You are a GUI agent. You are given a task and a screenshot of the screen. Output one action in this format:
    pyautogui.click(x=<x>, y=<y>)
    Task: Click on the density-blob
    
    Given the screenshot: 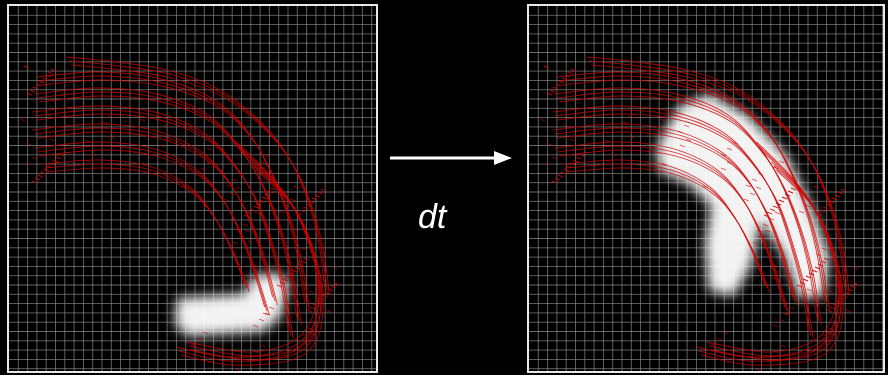 What is the action you would take?
    pyautogui.click(x=743, y=196)
    